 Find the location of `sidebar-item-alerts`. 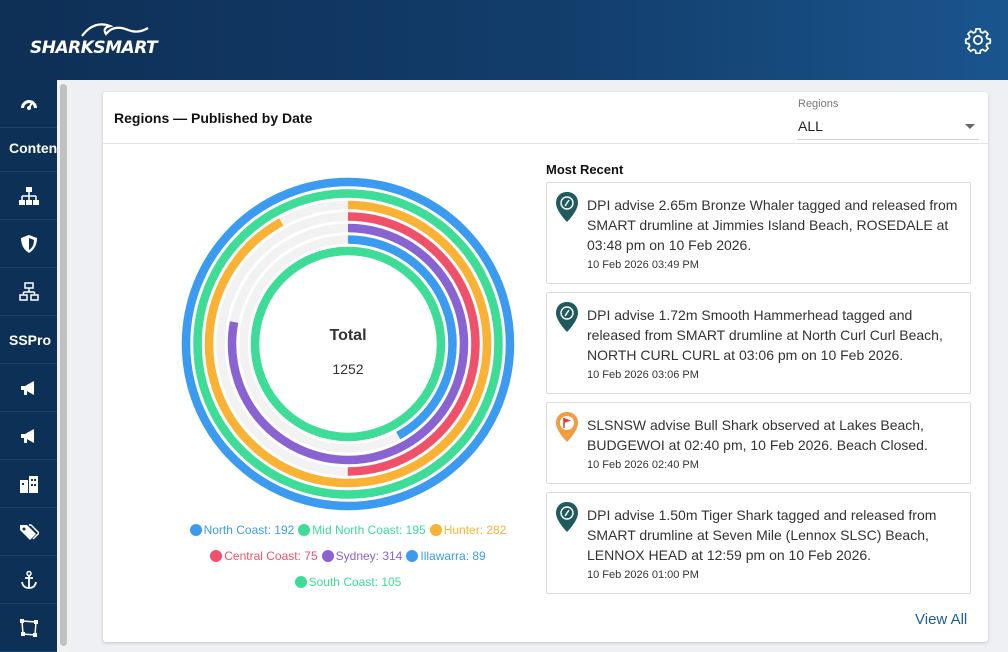

sidebar-item-alerts is located at coordinates (28, 436).